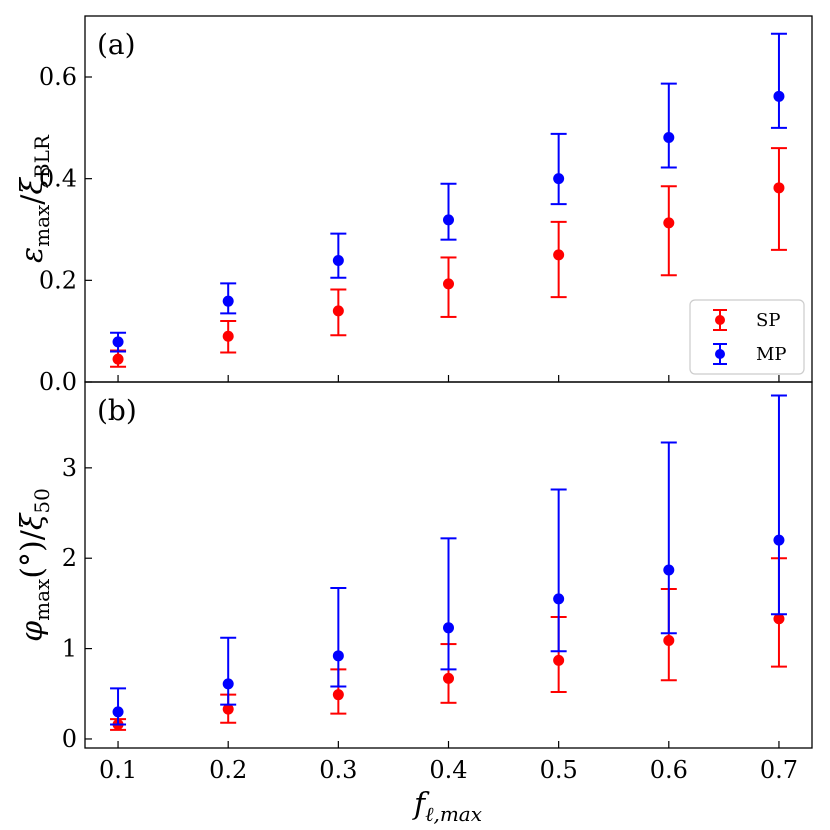 This screenshot has height=830, width=830. I want to click on x-axis-label: fℓ,max, so click(447, 806).